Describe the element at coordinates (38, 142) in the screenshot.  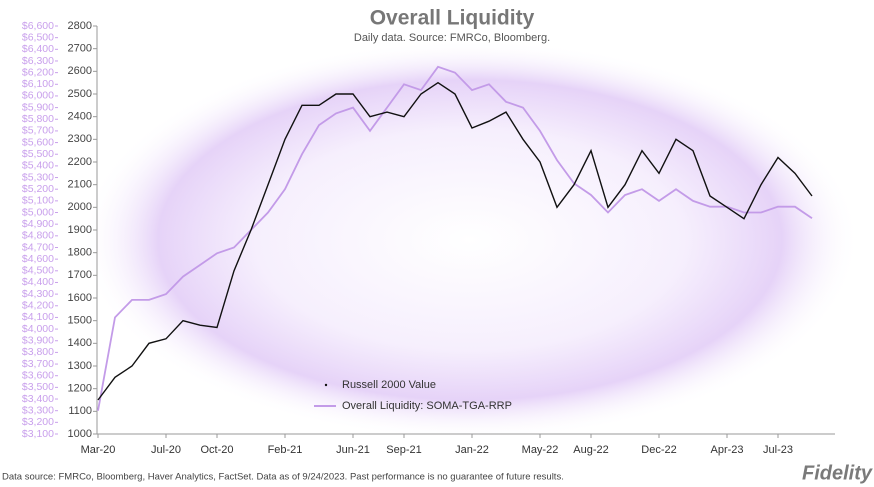
I see `y-tick-label: $5,600` at that location.